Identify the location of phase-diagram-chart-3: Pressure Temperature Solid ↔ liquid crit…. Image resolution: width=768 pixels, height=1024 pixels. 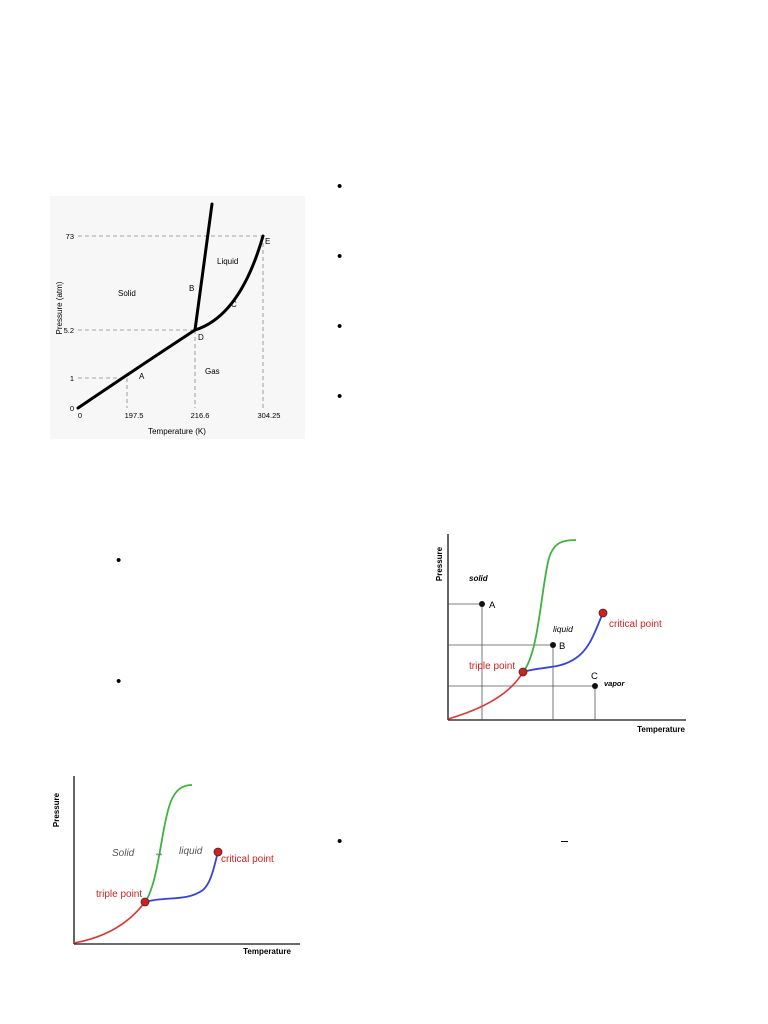
(176, 866).